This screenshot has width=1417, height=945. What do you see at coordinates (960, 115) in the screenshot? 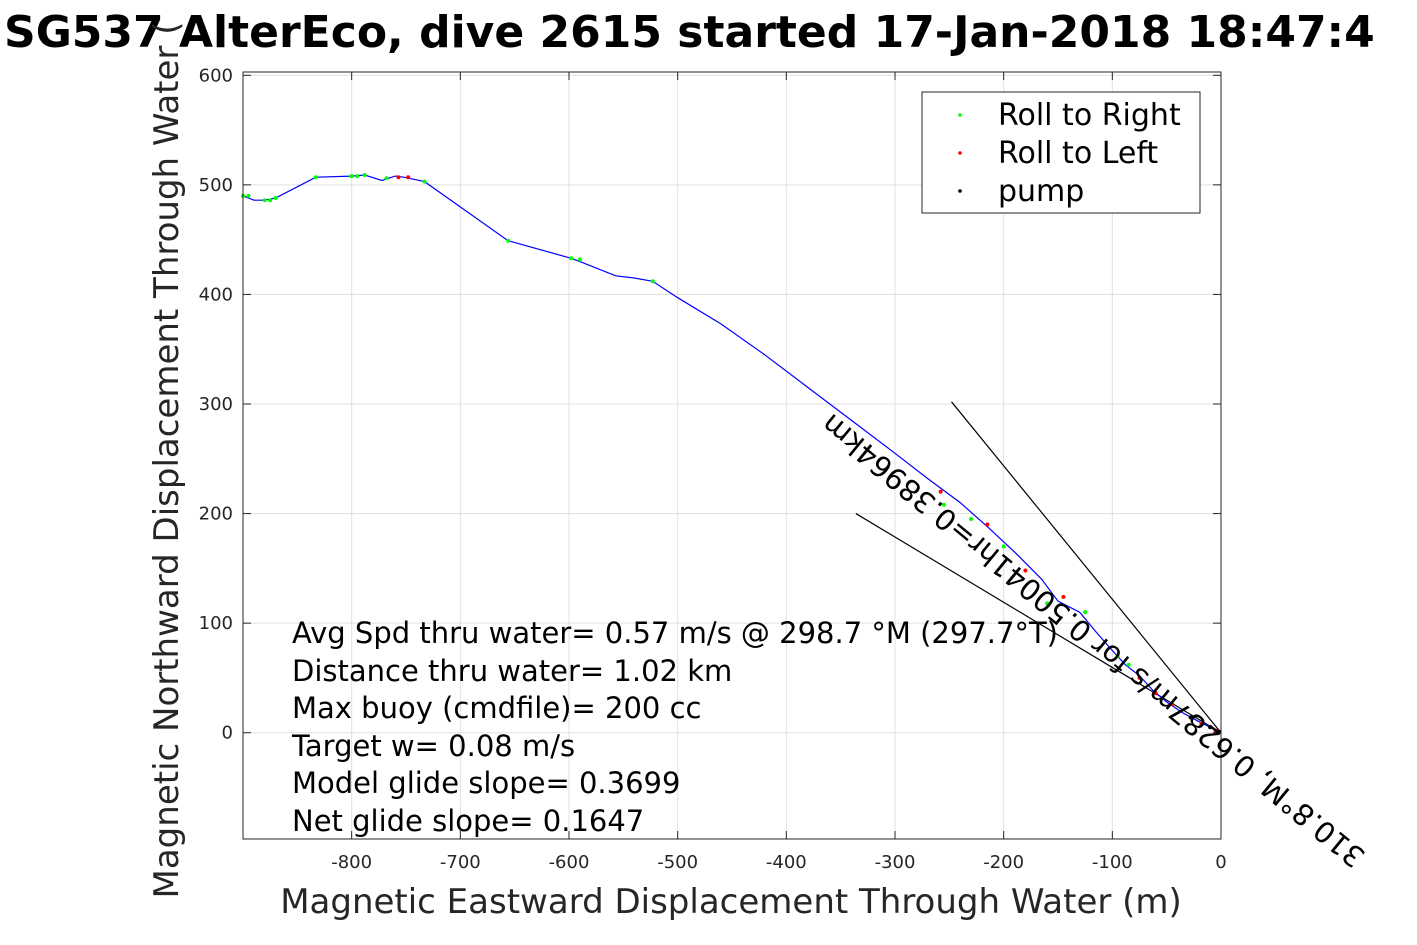
I see `legend-marker-roll-right` at bounding box center [960, 115].